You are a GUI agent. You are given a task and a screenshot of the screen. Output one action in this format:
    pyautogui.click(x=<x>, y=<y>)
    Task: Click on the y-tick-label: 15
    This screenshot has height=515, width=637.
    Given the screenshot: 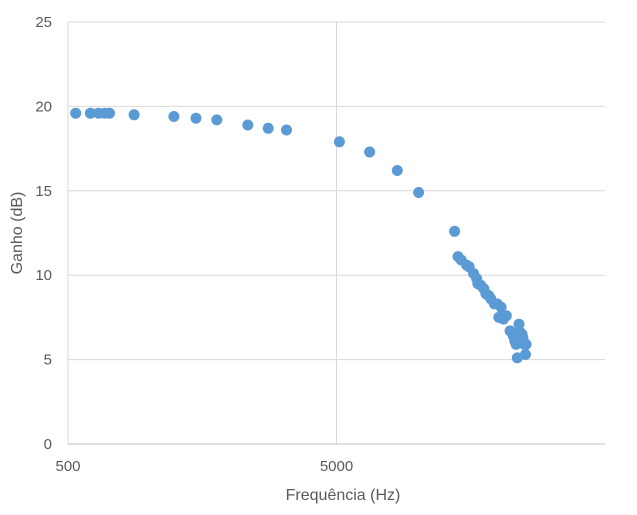 What is the action you would take?
    pyautogui.click(x=43, y=191)
    